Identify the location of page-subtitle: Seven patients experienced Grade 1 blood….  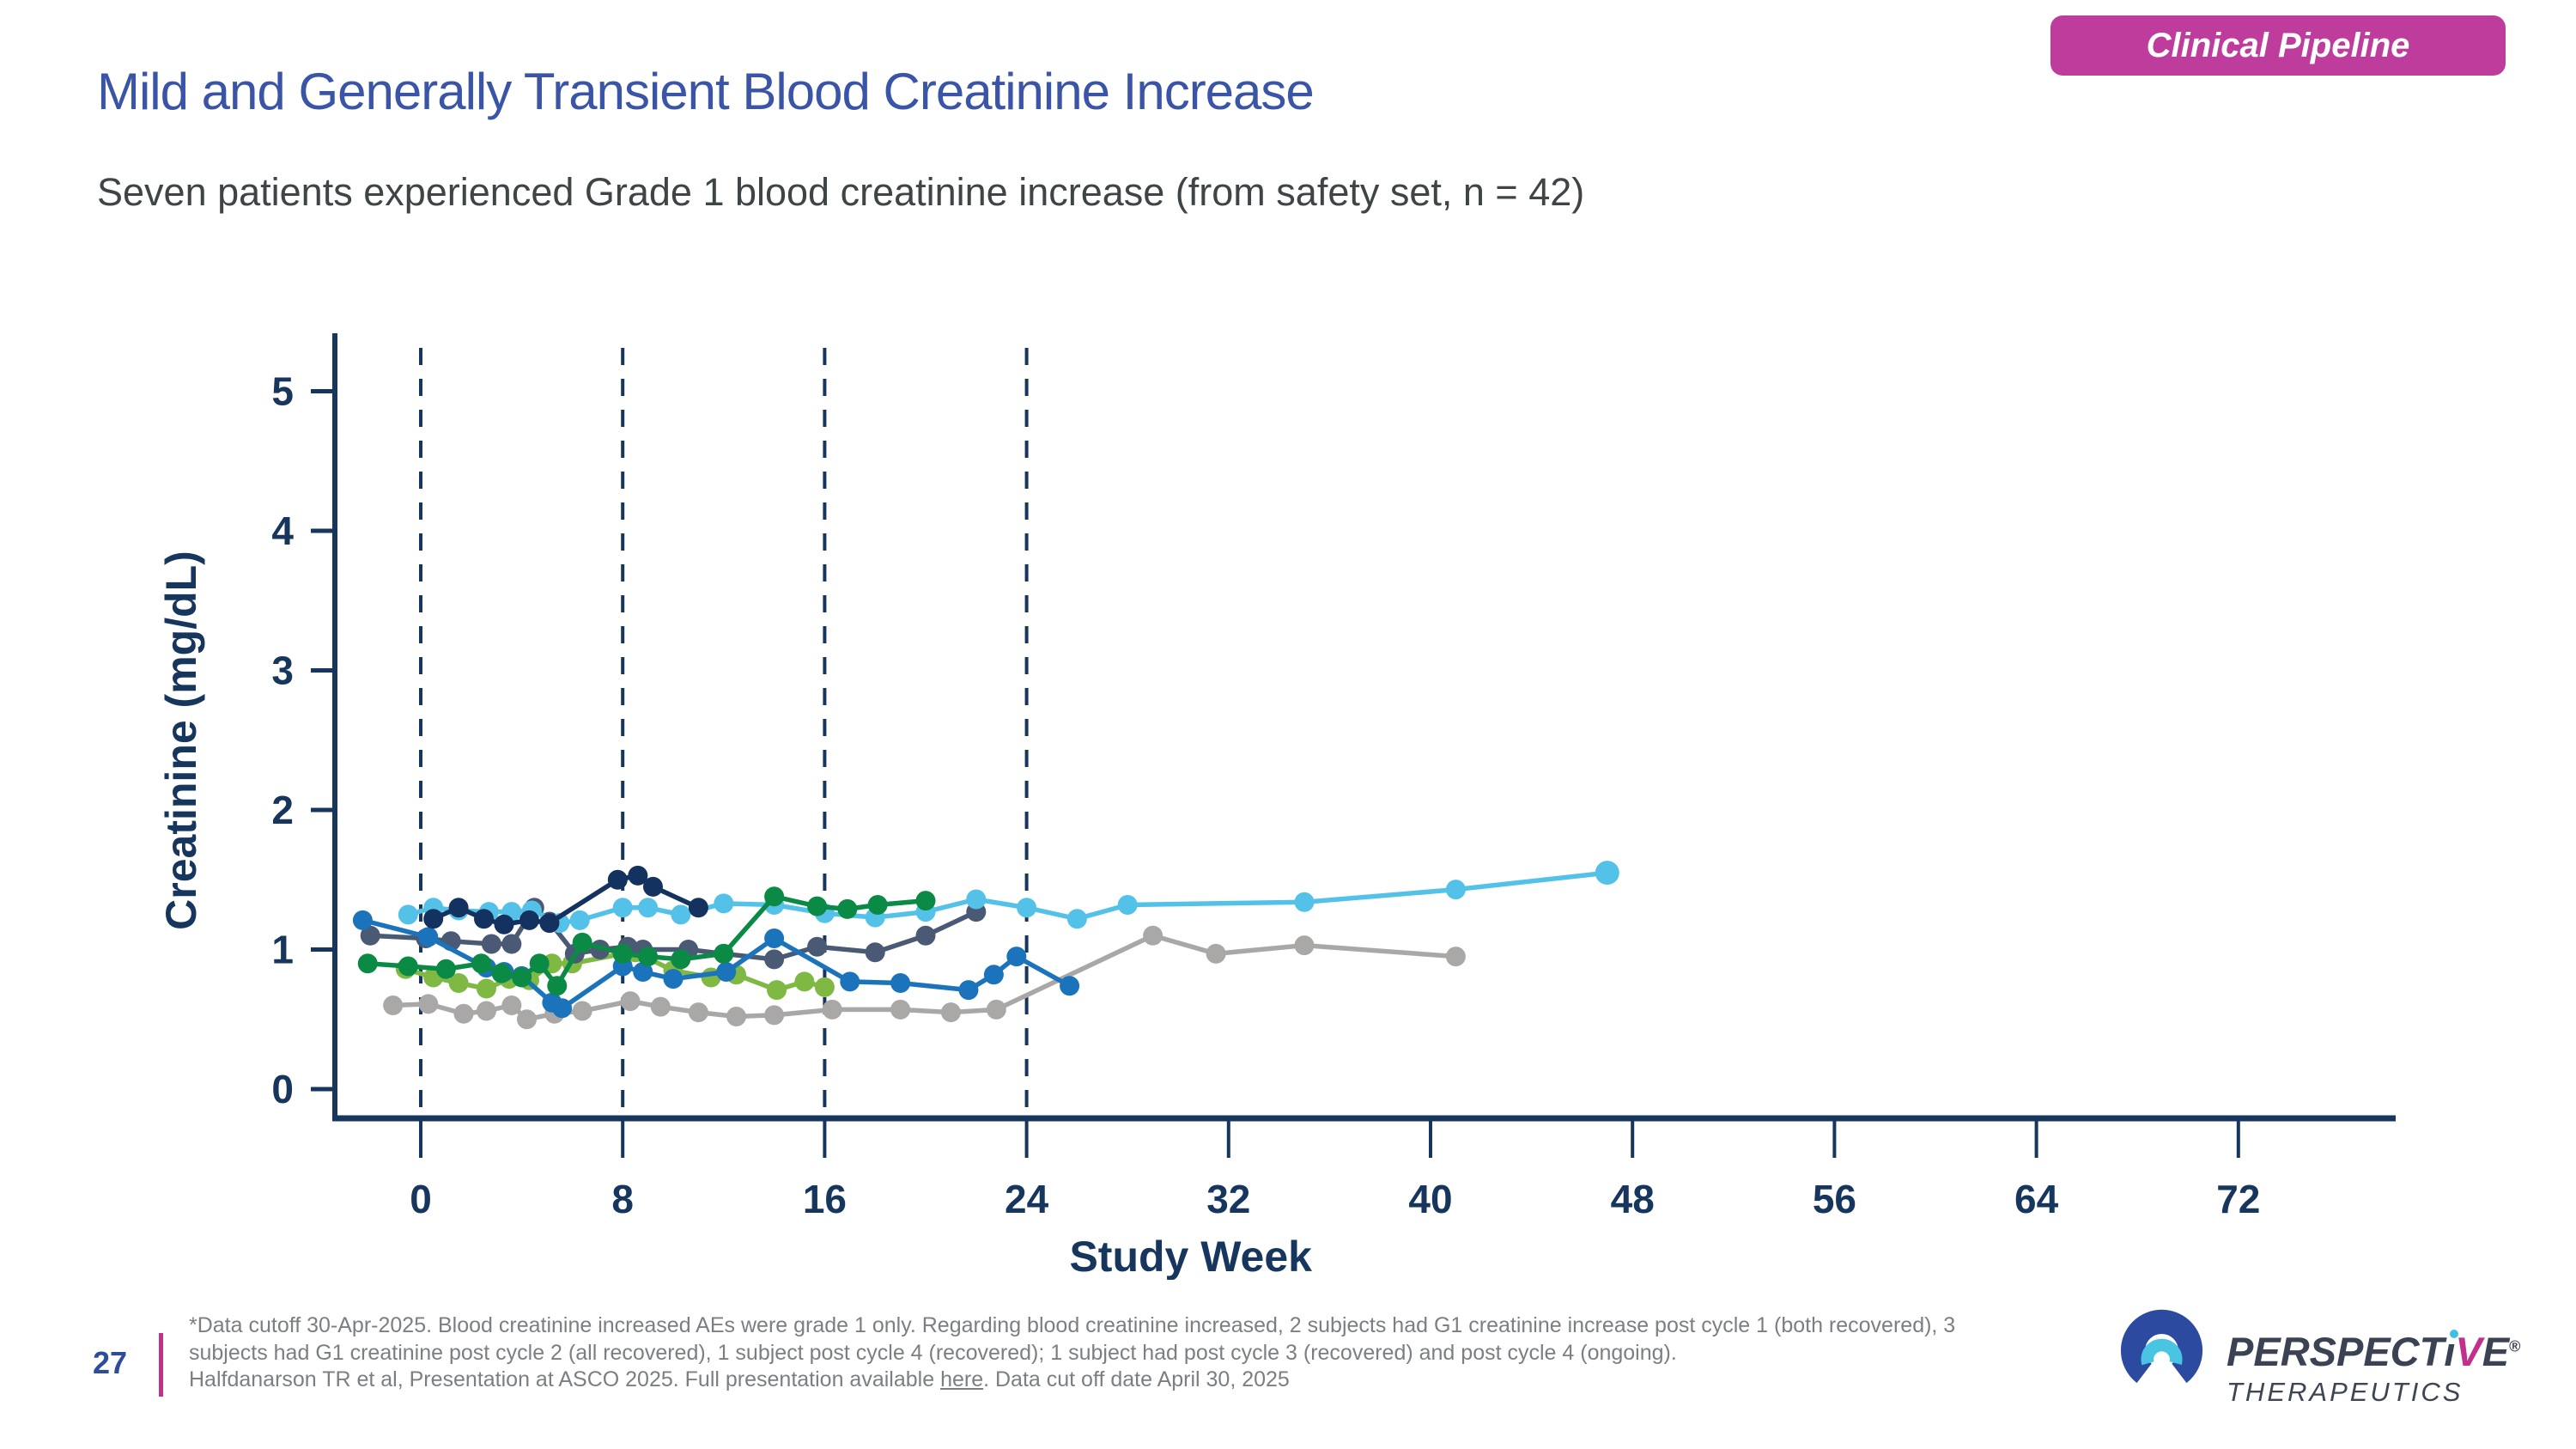
(841, 192).